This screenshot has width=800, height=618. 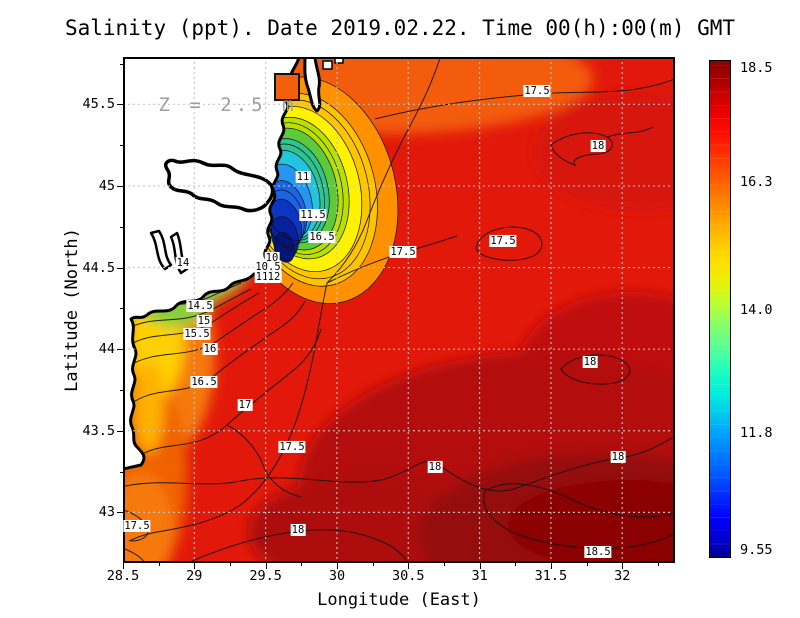 What do you see at coordinates (98, 104) in the screenshot?
I see `y-tick-label: 45.5` at bounding box center [98, 104].